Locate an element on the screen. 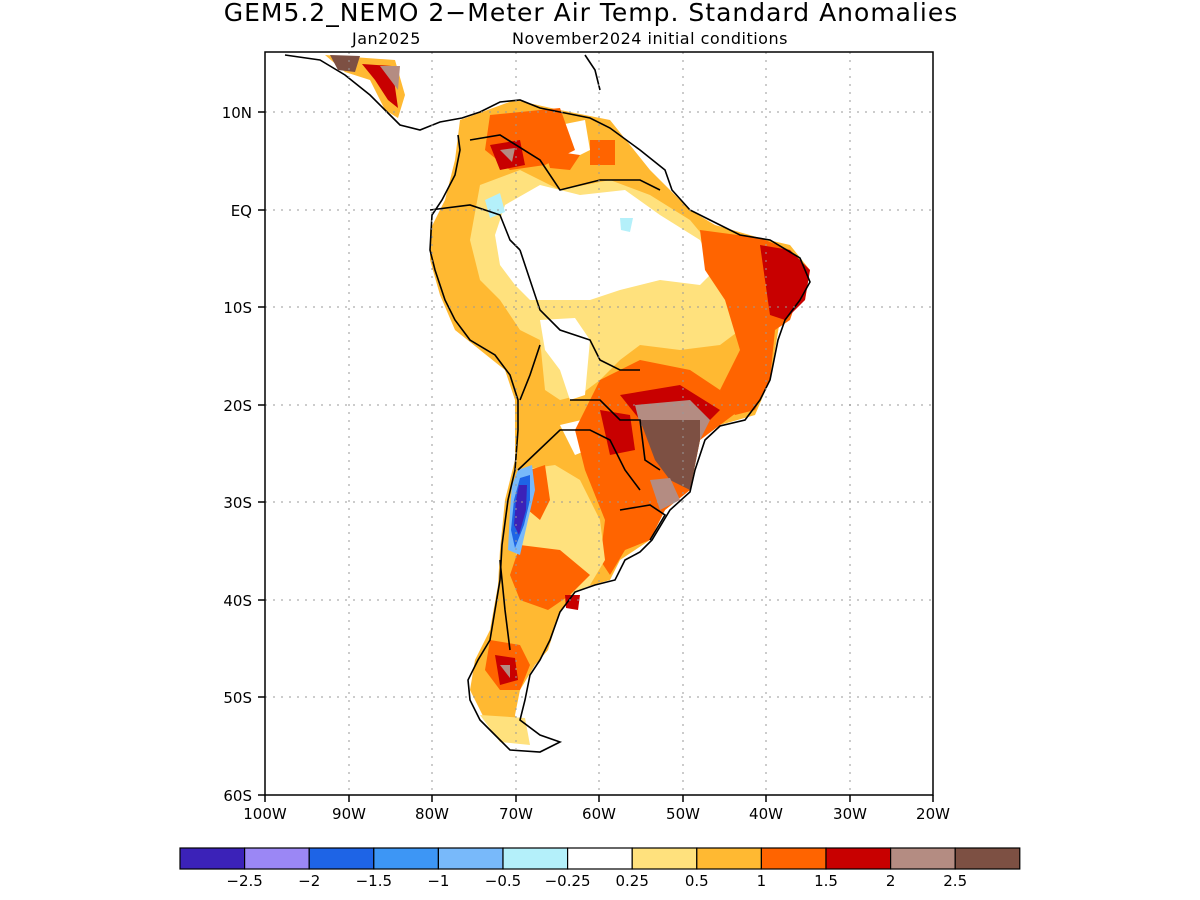  lon-label: 30W is located at coordinates (850, 814).